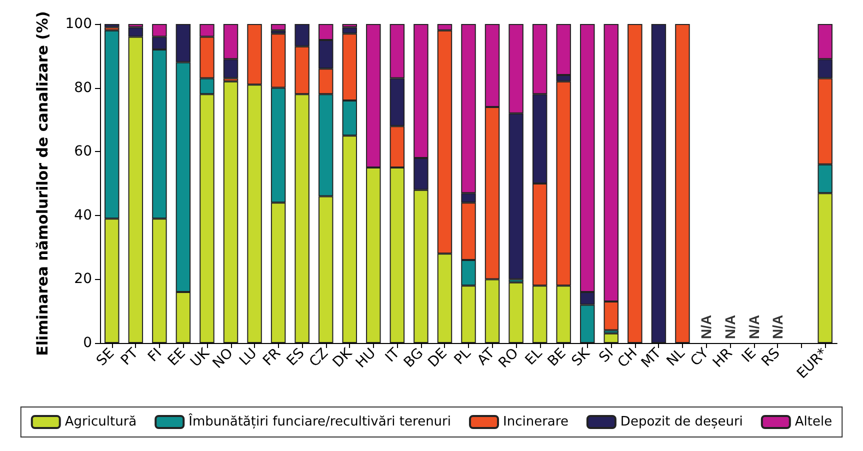  I want to click on x-tick-label: HU, so click(366, 358).